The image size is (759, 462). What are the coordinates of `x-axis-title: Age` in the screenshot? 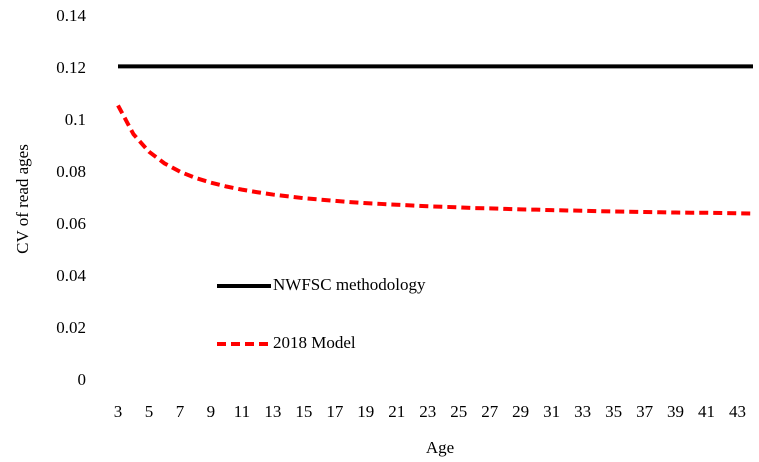 It's located at (440, 447).